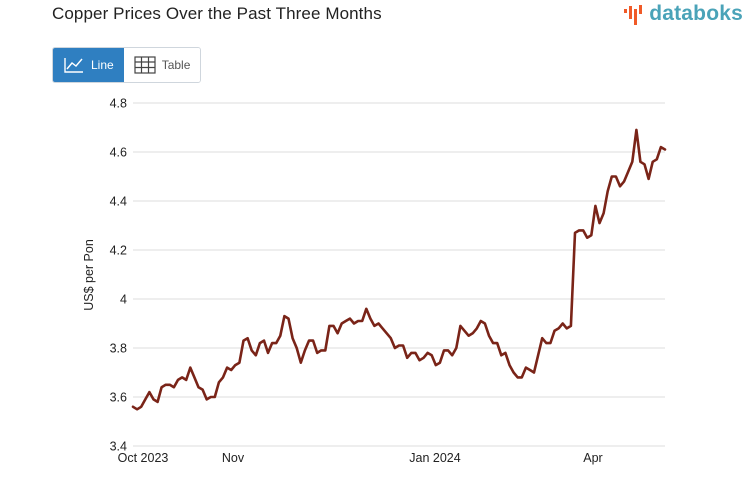 Image resolution: width=753 pixels, height=498 pixels. I want to click on view-toggle: Line Table, so click(127, 65).